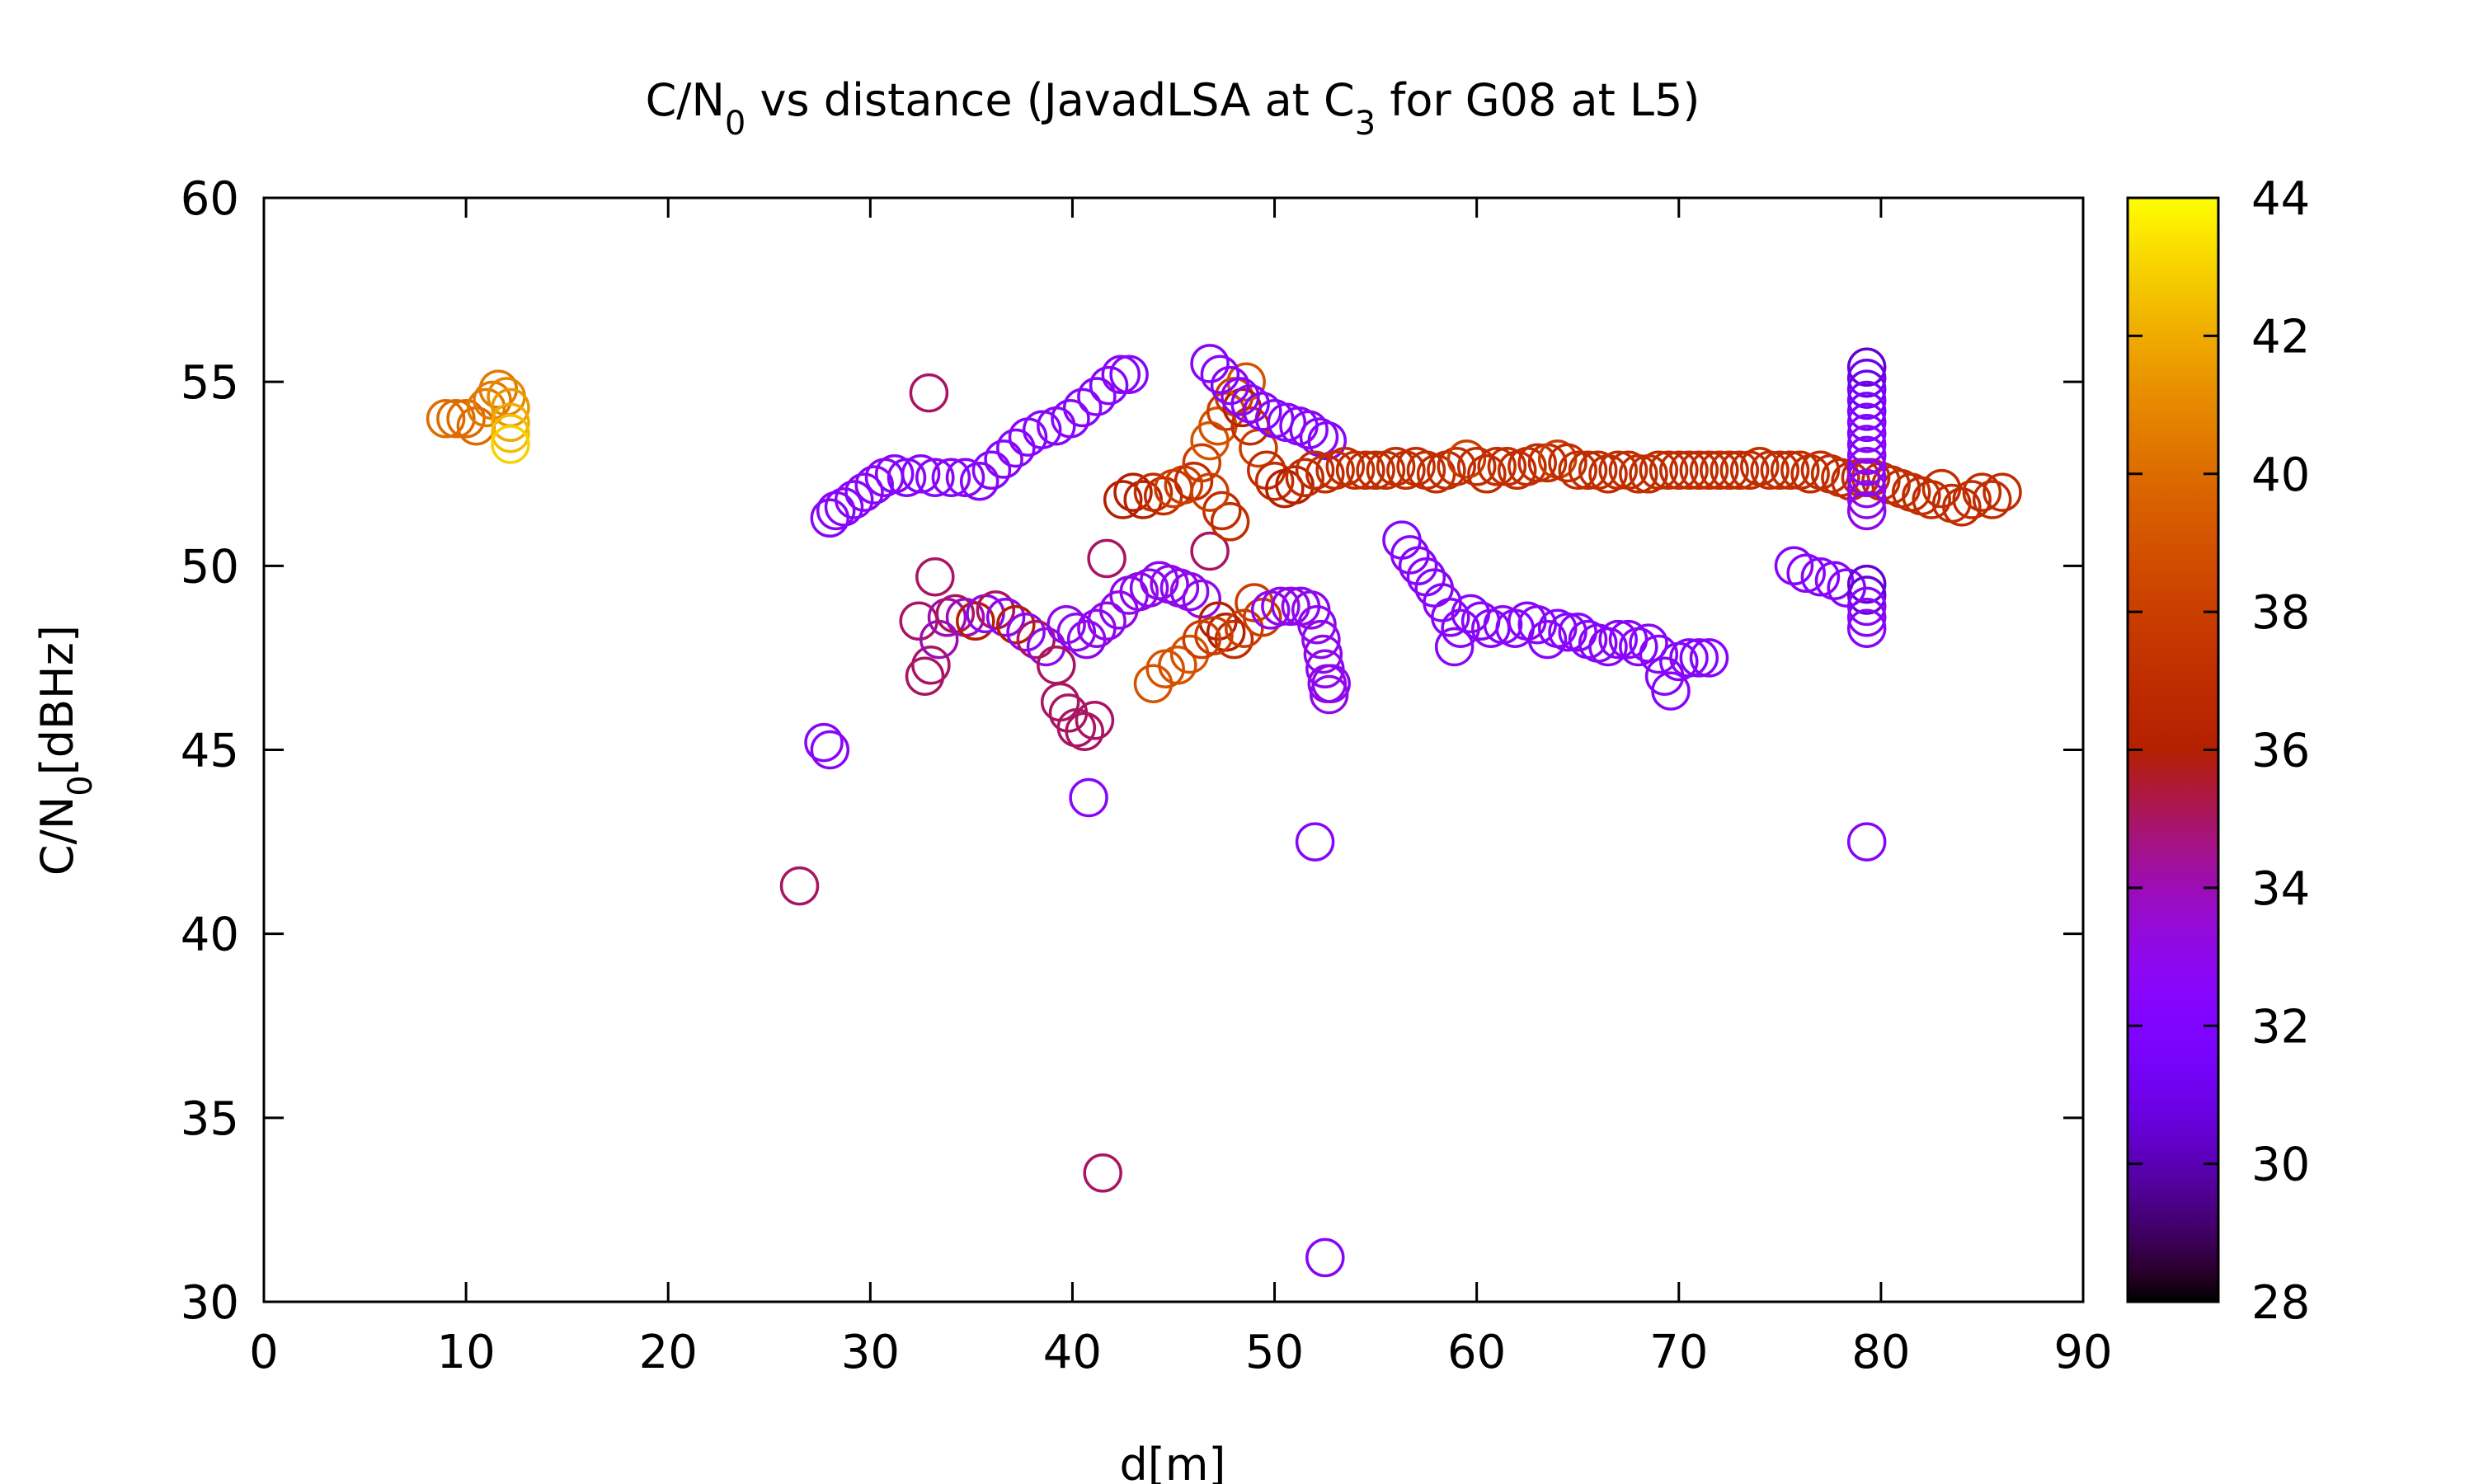  I want to click on y-tick-label: 45, so click(210, 751).